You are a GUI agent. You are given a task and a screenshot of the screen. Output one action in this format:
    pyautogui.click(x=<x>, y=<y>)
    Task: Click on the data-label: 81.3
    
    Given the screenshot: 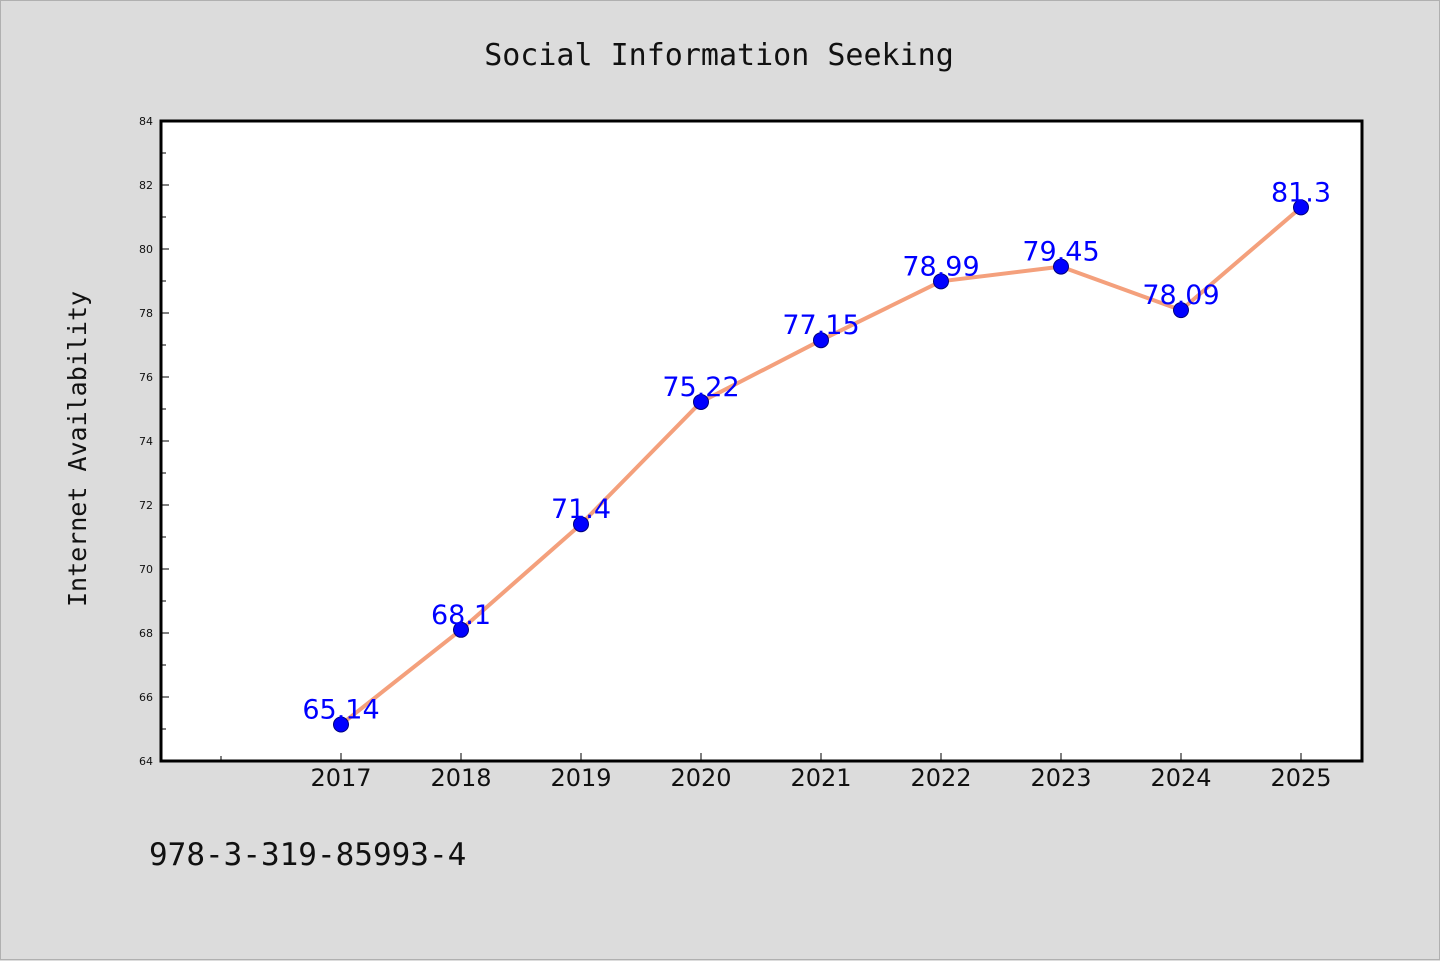 What is the action you would take?
    pyautogui.click(x=1301, y=192)
    